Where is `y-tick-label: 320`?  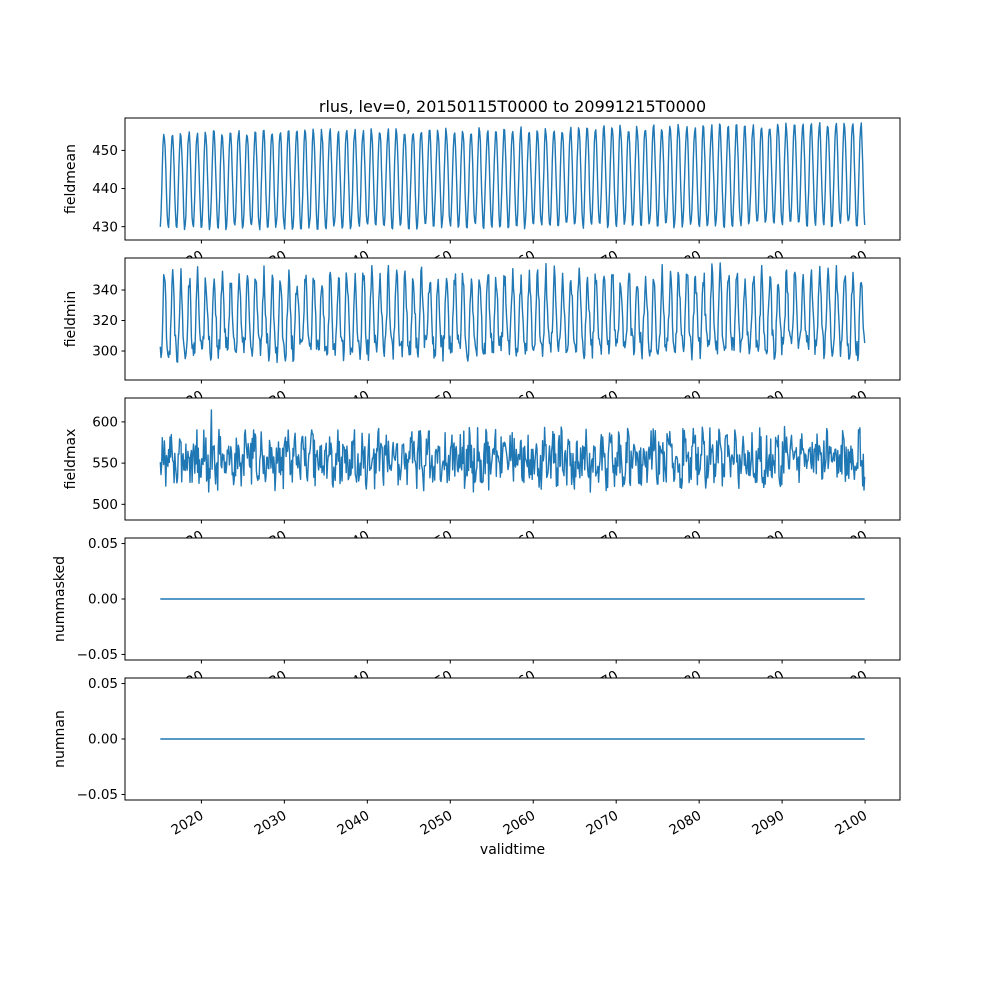 y-tick-label: 320 is located at coordinates (105, 321).